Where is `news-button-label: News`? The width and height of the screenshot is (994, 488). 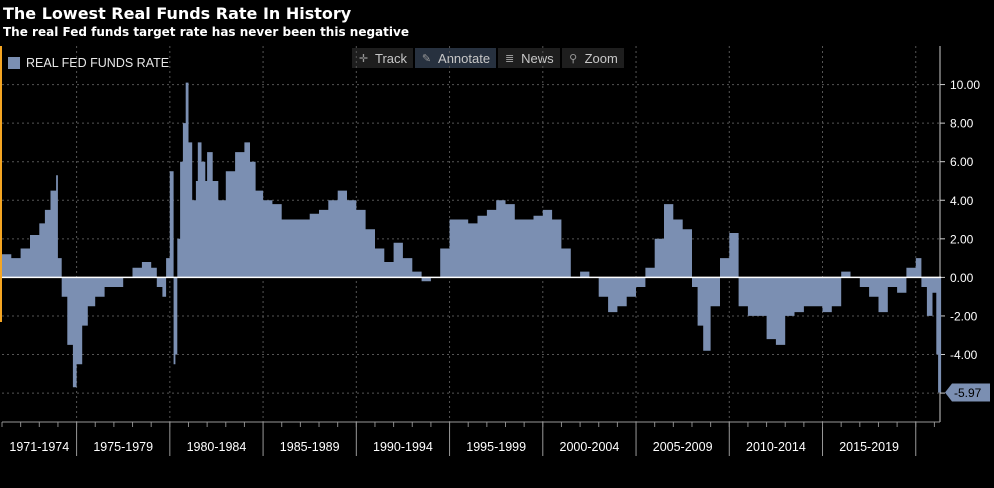
news-button-label: News is located at coordinates (537, 58).